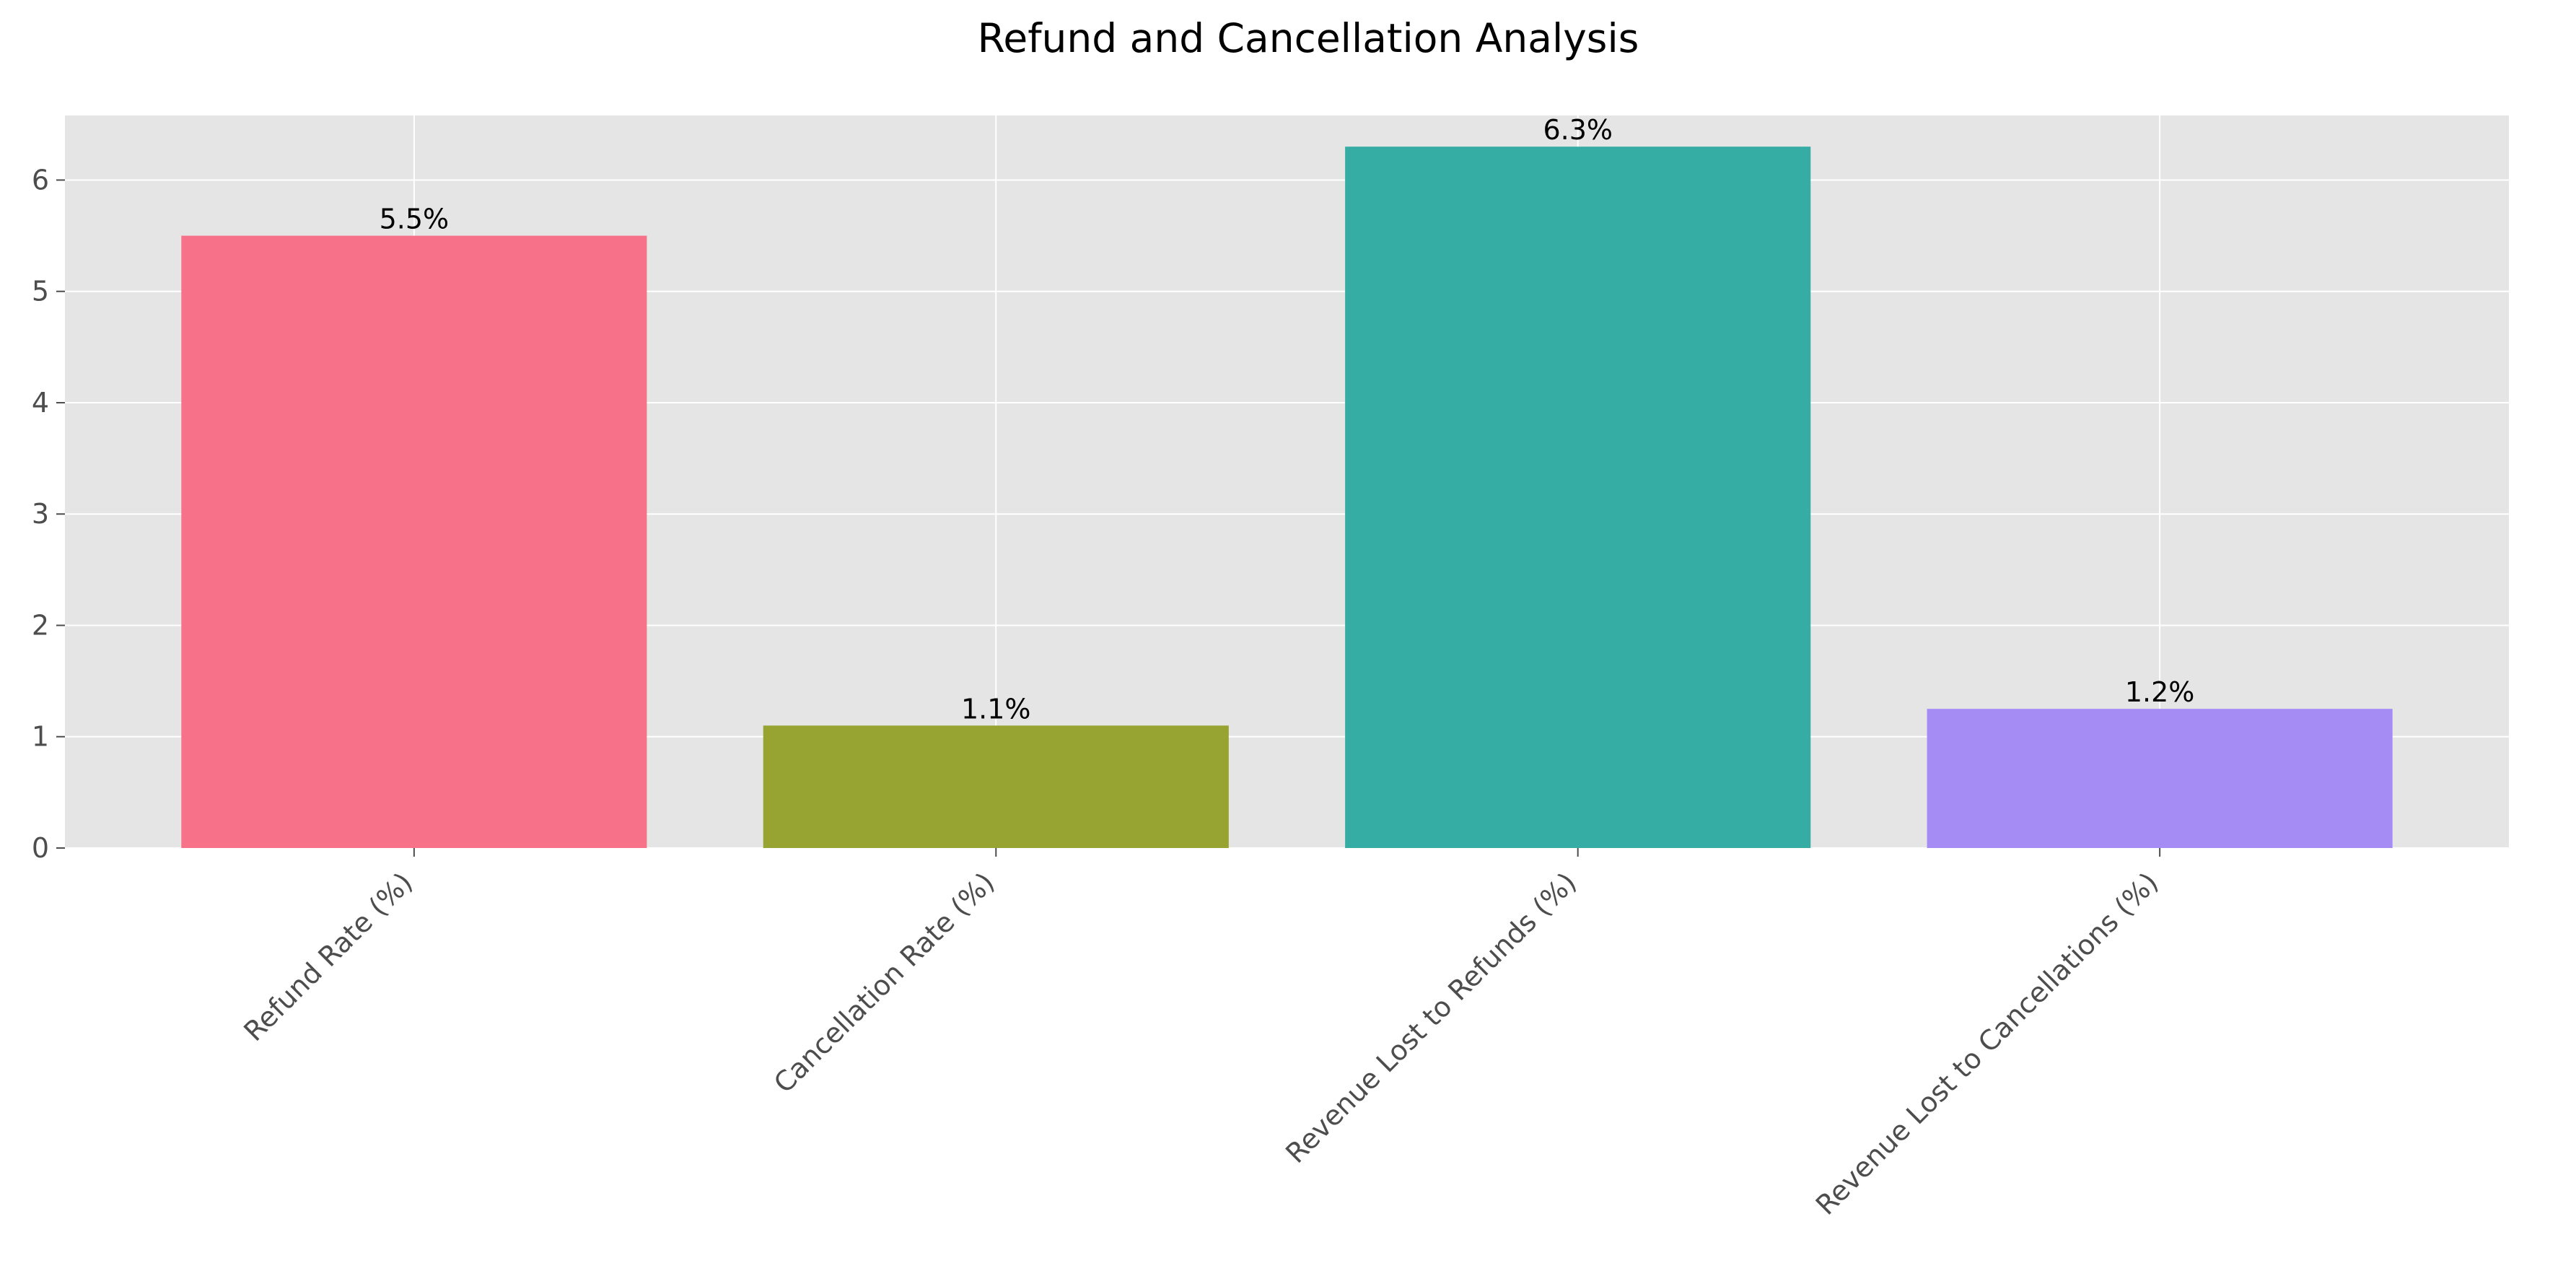  Describe the element at coordinates (415, 219) in the screenshot. I see `bar-value-label: 5.5%` at that location.